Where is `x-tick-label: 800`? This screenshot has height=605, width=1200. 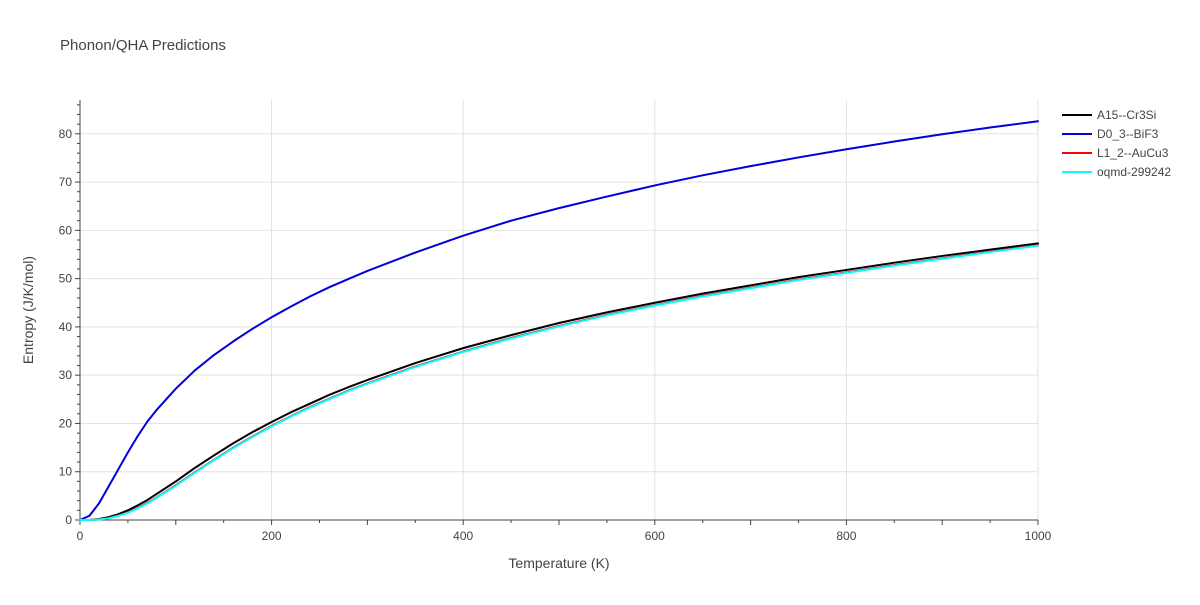 x-tick-label: 800 is located at coordinates (846, 536).